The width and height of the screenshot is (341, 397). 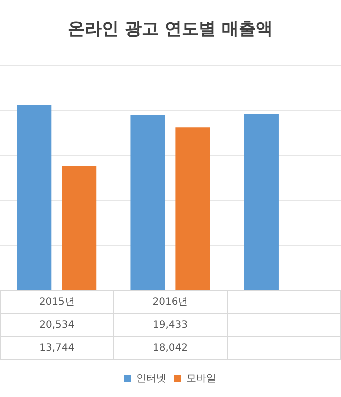 What do you see at coordinates (57, 325) in the screenshot?
I see `data-label: 20,534` at bounding box center [57, 325].